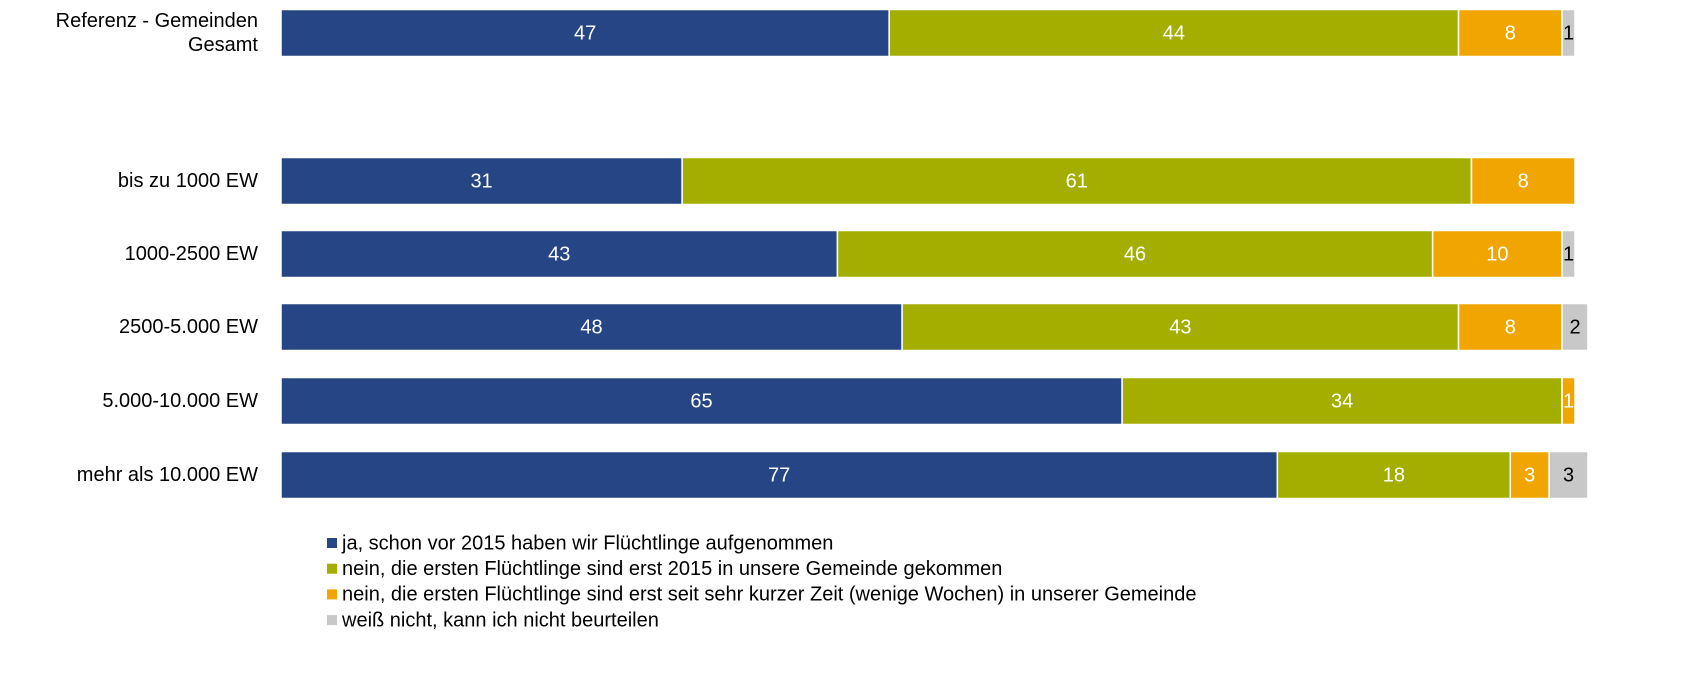  I want to click on data-label: 18, so click(1394, 475).